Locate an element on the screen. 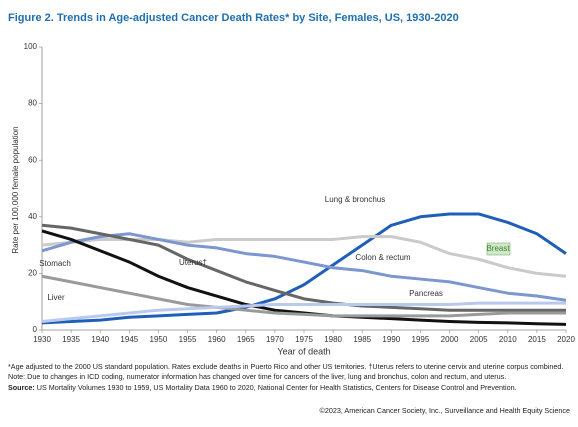 This screenshot has width=578, height=427. label-box is located at coordinates (498, 249).